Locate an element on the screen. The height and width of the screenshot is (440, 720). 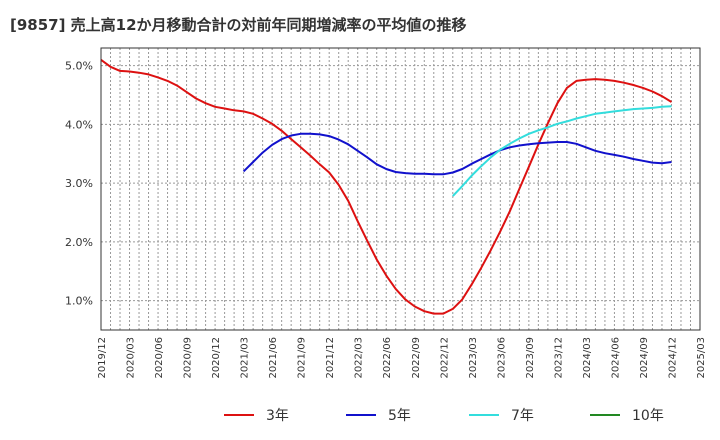
x-tick-label: 2023/12 is located at coordinates (558, 358).